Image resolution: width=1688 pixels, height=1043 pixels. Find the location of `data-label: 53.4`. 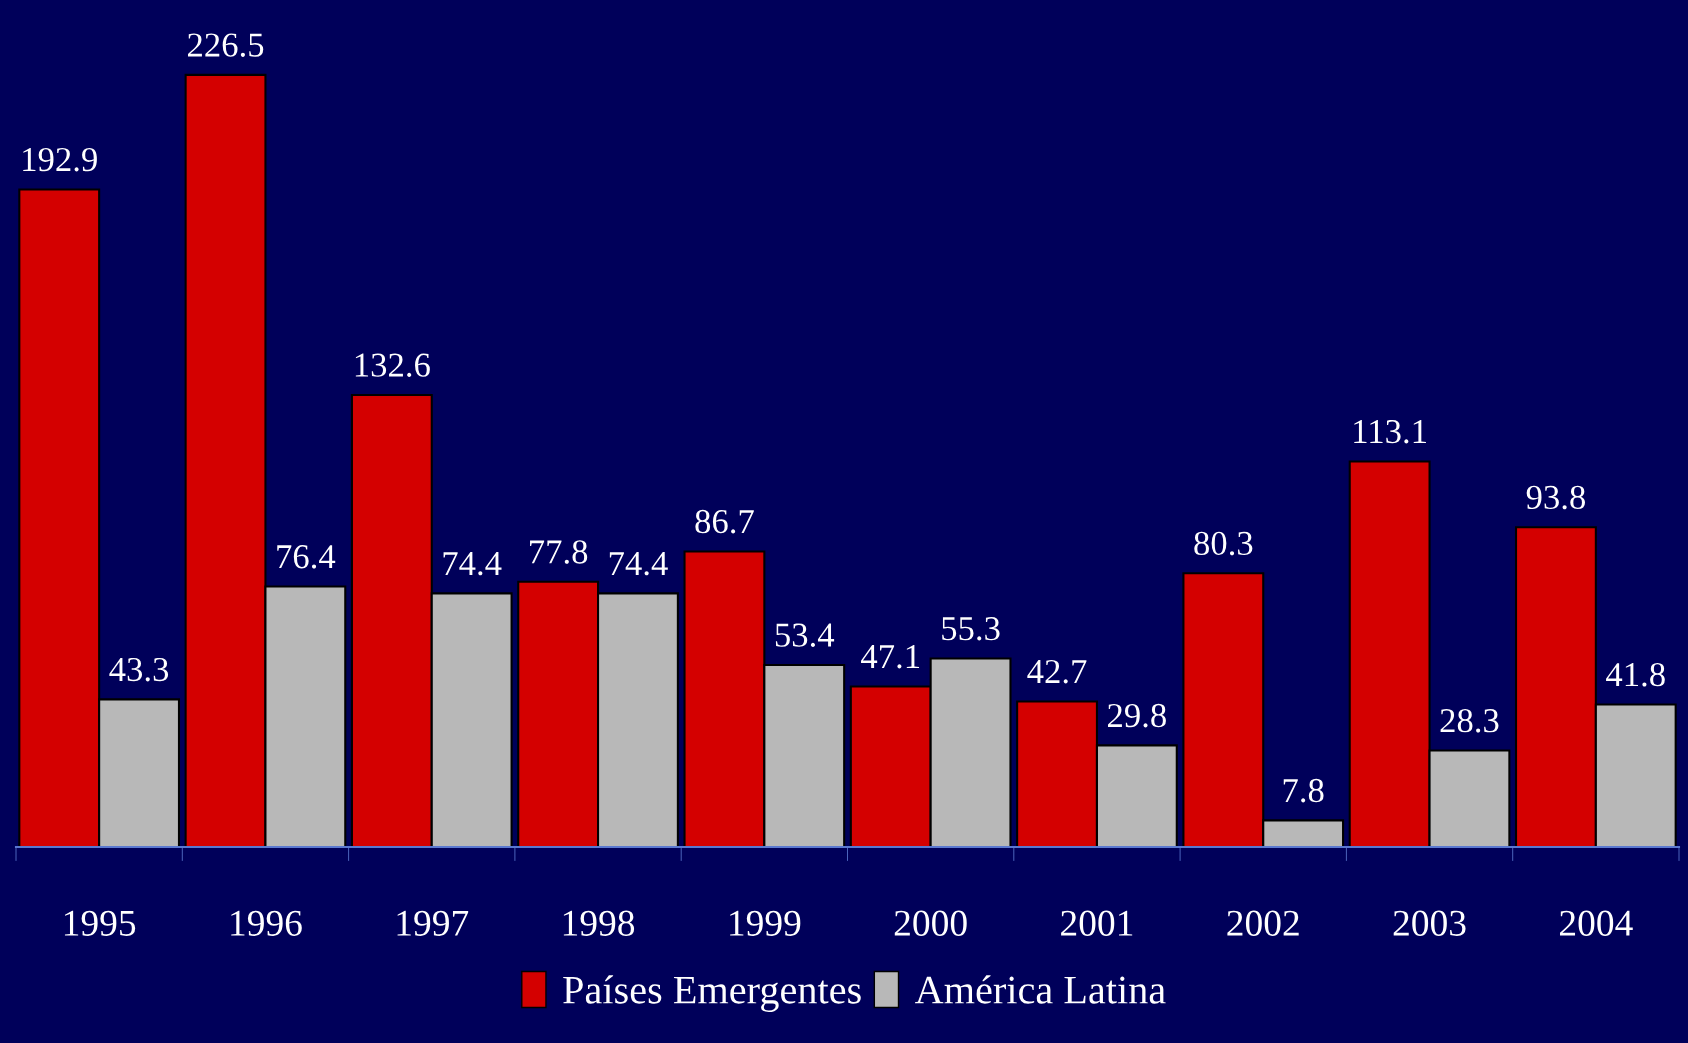

data-label: 53.4 is located at coordinates (805, 635).